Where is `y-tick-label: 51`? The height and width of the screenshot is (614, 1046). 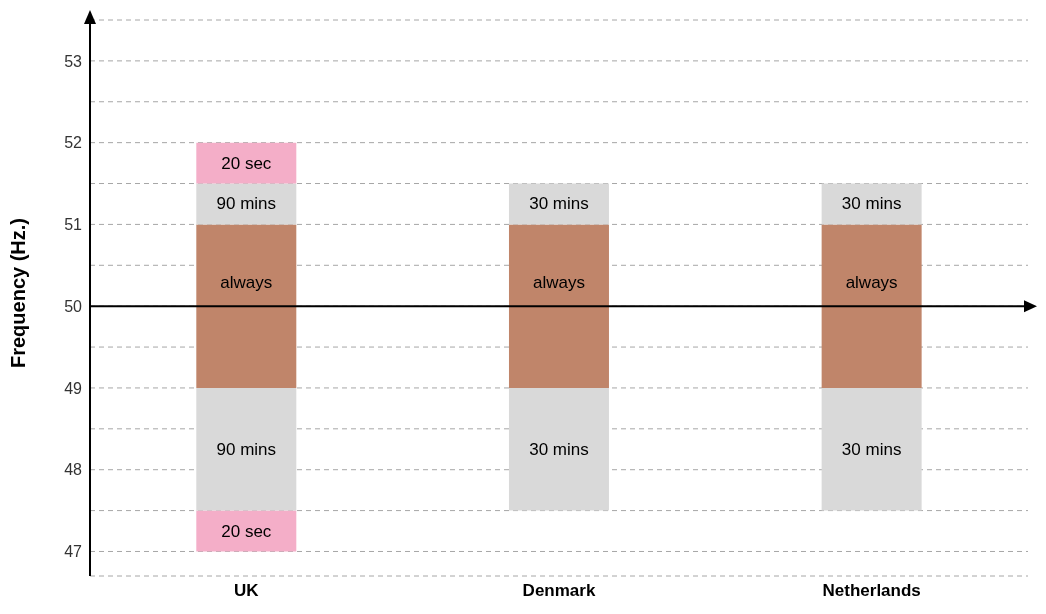 y-tick-label: 51 is located at coordinates (73, 225).